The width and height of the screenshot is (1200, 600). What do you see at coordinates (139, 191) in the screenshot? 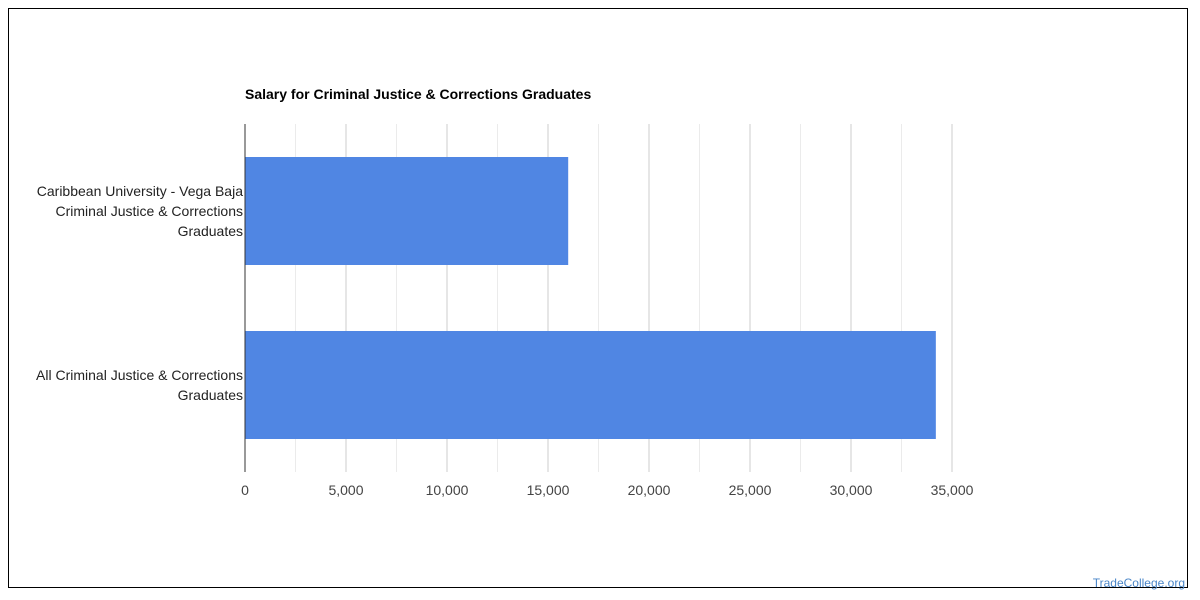
I see `category-label-line: Caribbean University - Vega Baja` at bounding box center [139, 191].